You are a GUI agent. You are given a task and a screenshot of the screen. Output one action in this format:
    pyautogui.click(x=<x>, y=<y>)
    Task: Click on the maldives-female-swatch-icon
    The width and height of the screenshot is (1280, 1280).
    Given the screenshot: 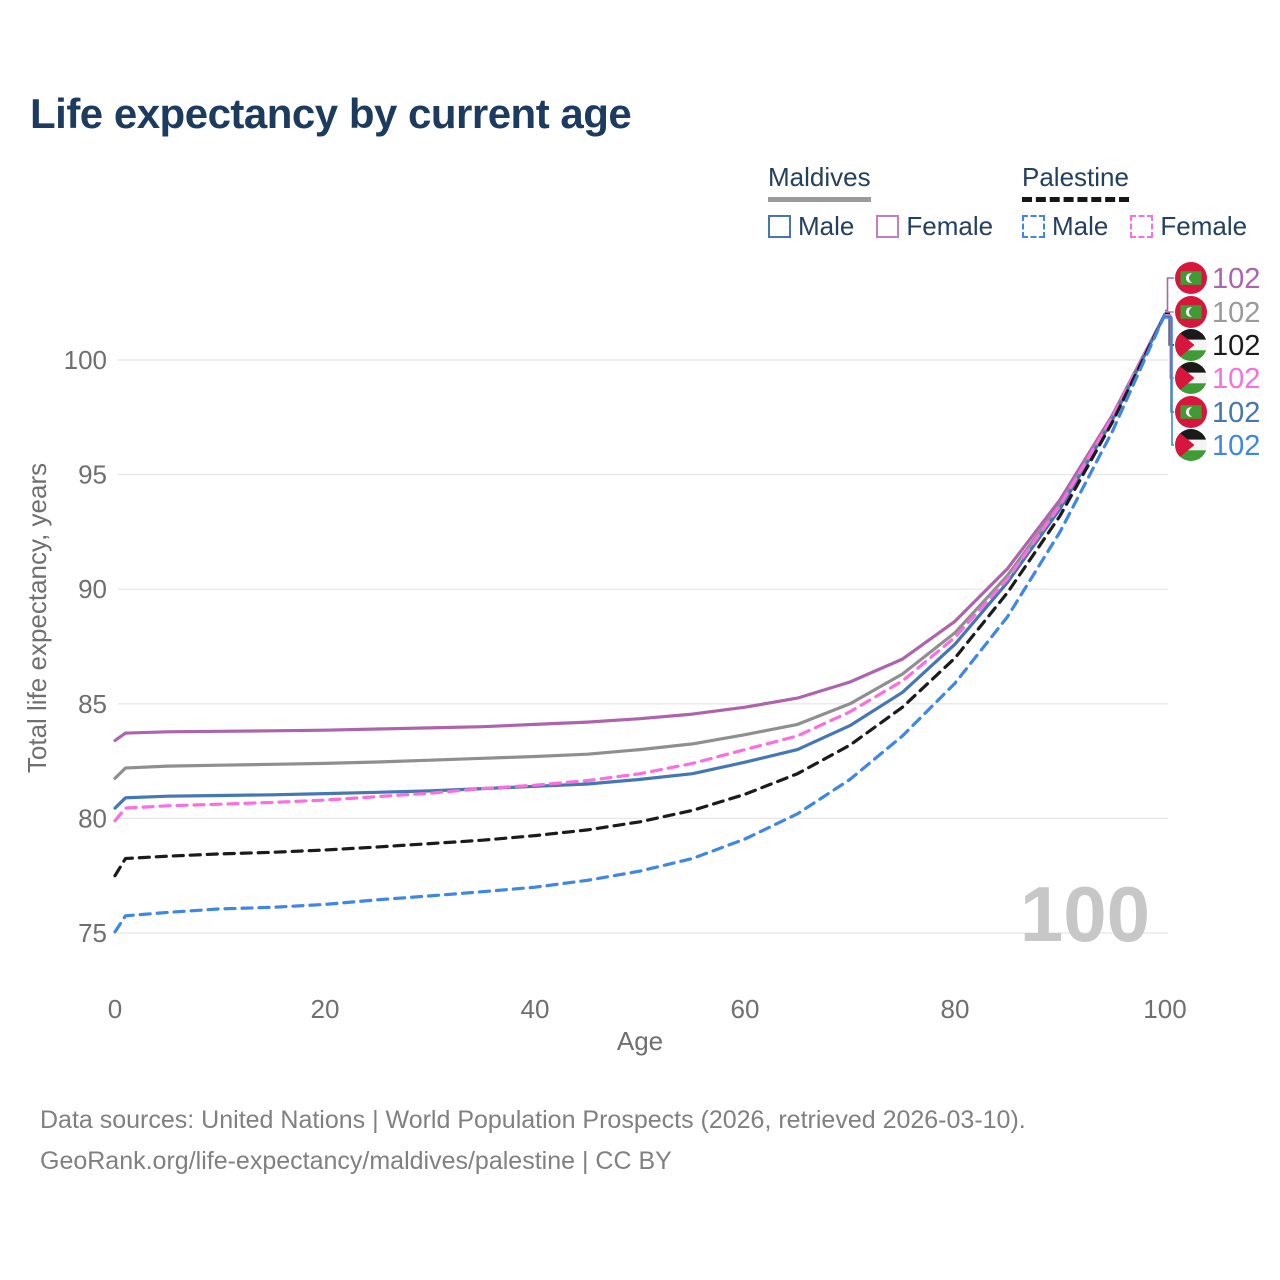 What is the action you would take?
    pyautogui.click(x=888, y=226)
    